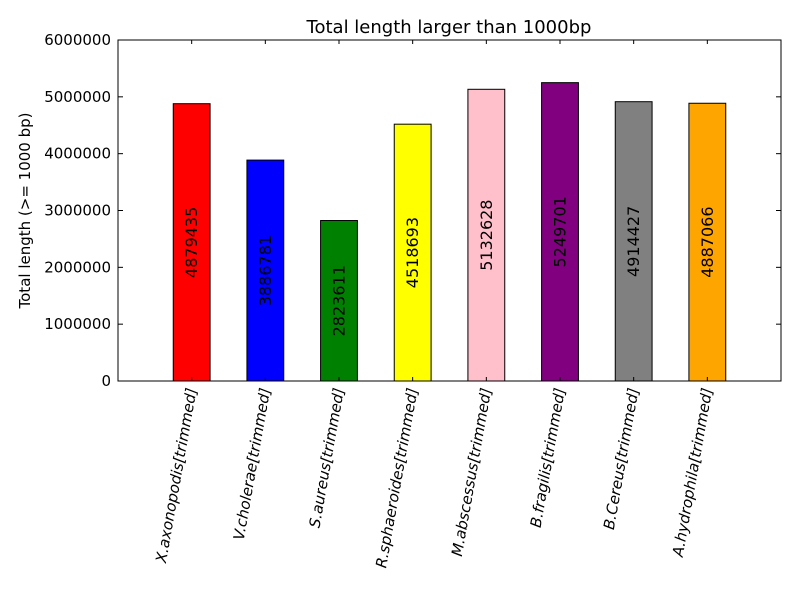 The image size is (800, 600). Describe the element at coordinates (176, 475) in the screenshot. I see `x-tick-label: X.axonopodis[trimmed]` at that location.